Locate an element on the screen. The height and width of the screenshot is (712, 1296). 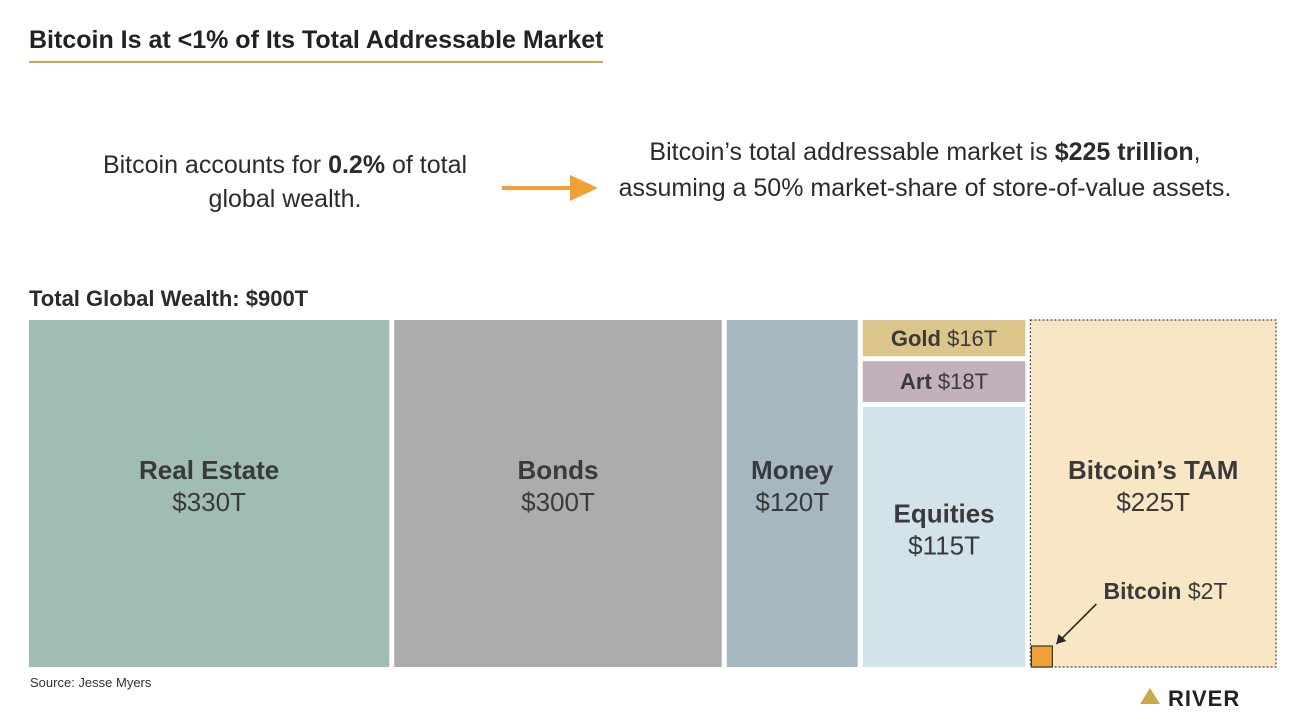
bitcoin-pointer-arrowhead is located at coordinates (1061, 639).